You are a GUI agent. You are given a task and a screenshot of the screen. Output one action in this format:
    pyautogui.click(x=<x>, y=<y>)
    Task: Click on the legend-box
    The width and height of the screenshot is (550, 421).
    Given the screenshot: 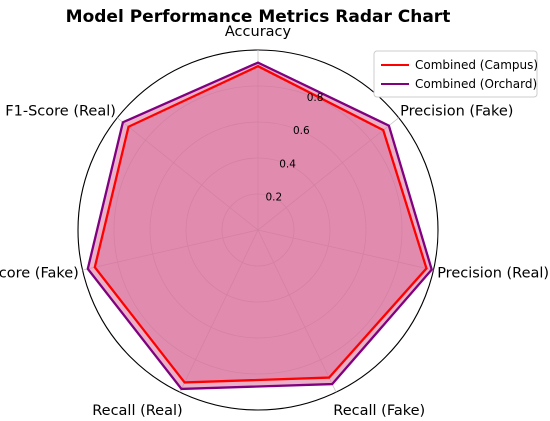 What is the action you would take?
    pyautogui.click(x=455, y=74)
    